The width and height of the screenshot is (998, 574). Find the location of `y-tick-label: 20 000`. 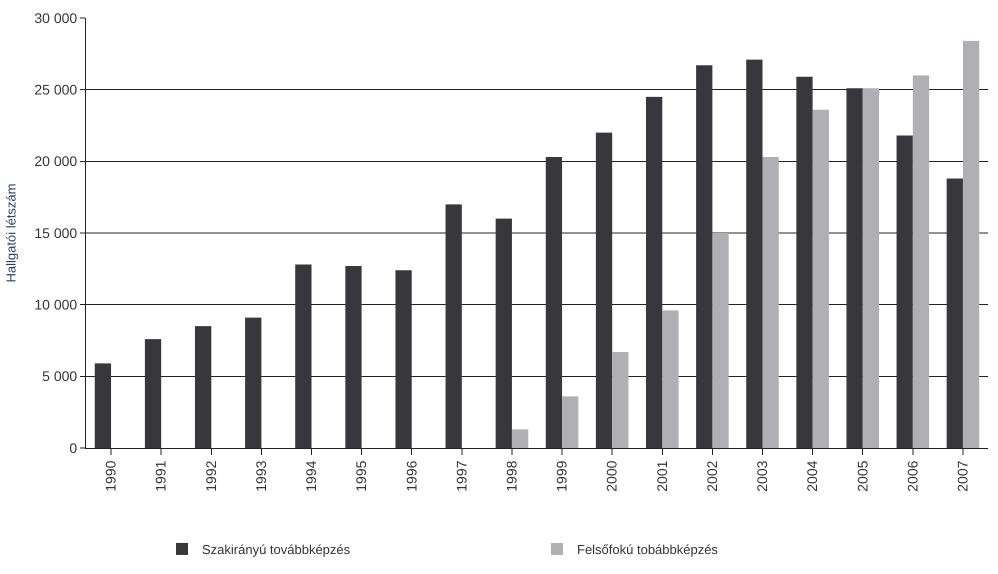

y-tick-label: 20 000 is located at coordinates (56, 161).